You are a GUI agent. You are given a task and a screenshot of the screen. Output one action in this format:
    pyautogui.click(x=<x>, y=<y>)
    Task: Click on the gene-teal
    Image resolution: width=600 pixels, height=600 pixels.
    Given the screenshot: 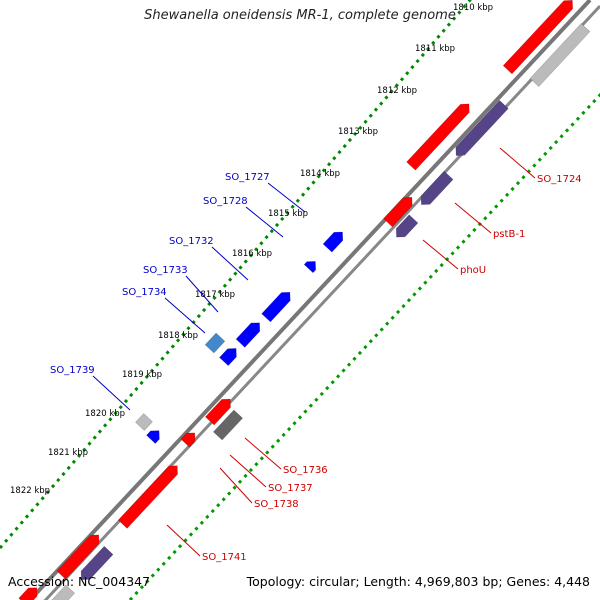 What is the action you would take?
    pyautogui.click(x=215, y=343)
    